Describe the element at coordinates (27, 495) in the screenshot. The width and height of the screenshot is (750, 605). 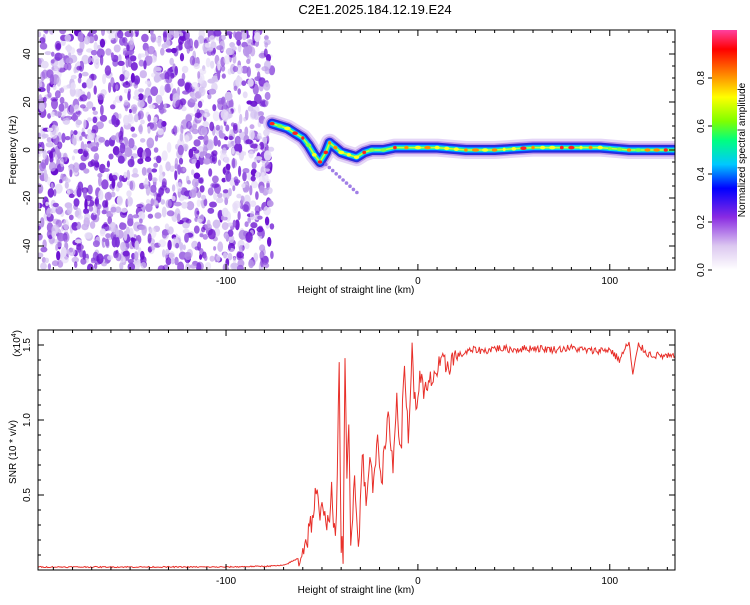
I see `snr-ytick-label: 0.5` at that location.